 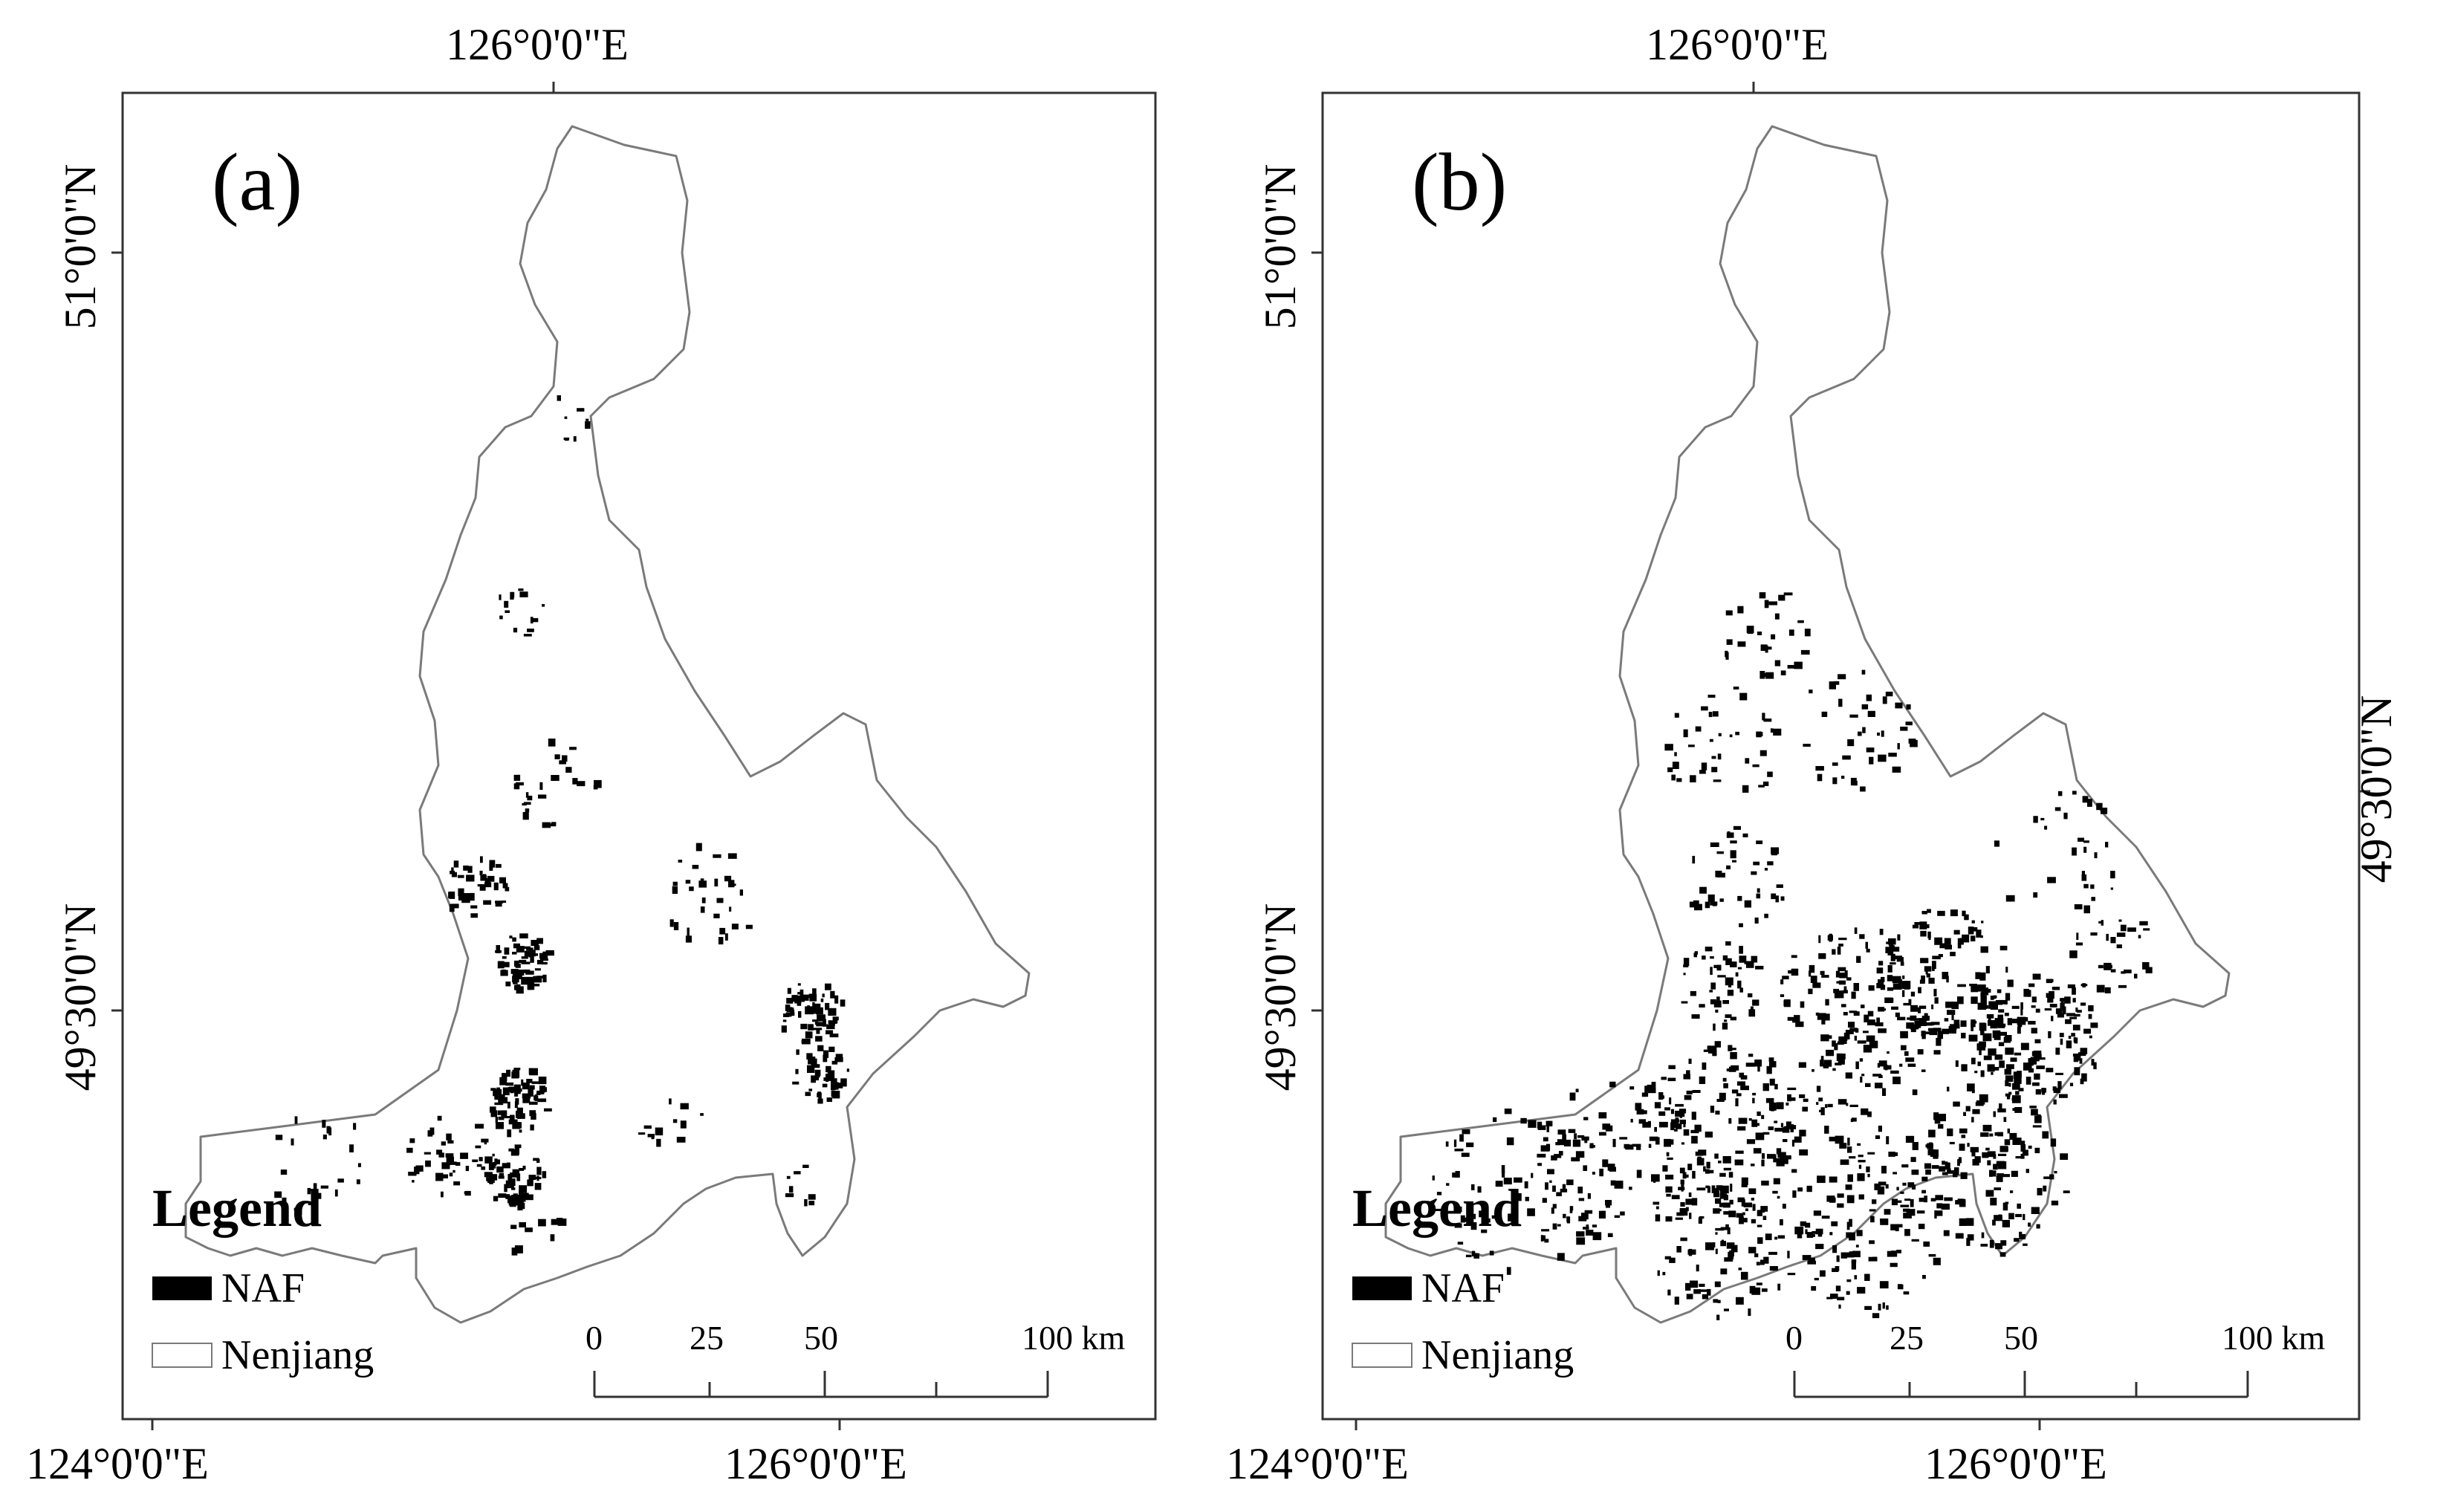 I want to click on legend-title: Legend, so click(x=237, y=1208).